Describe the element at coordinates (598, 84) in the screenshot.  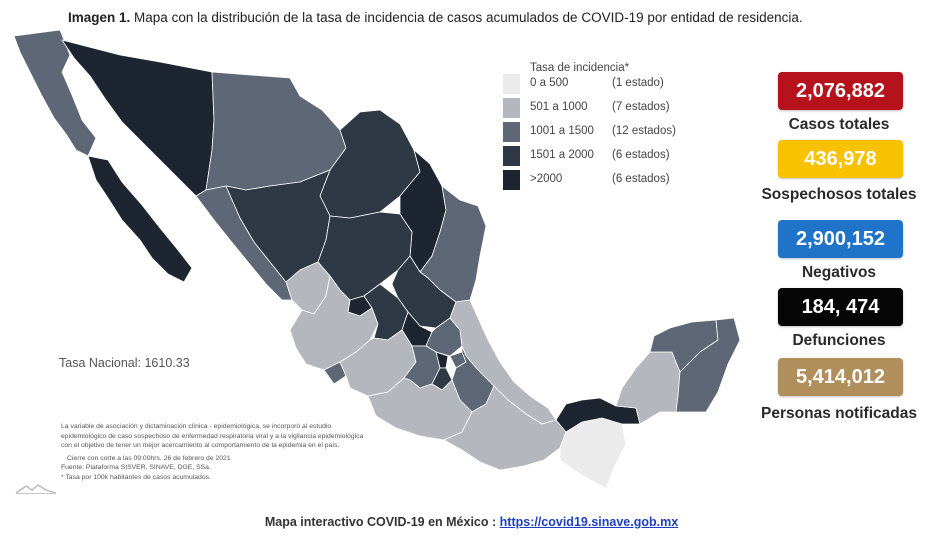
I see `legend-item: 0 a 500 (1 estado)` at that location.